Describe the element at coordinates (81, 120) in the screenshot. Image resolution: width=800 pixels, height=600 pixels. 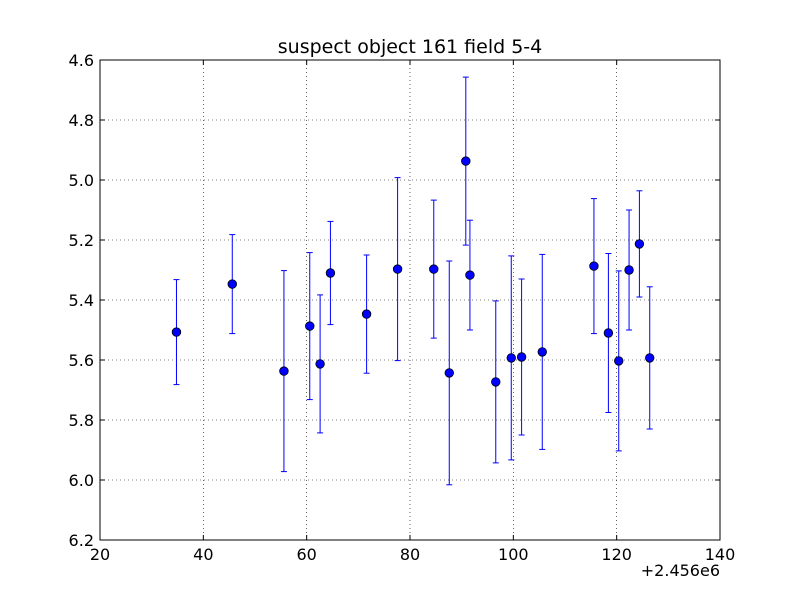
I see `y-tick-label: 4.8` at that location.